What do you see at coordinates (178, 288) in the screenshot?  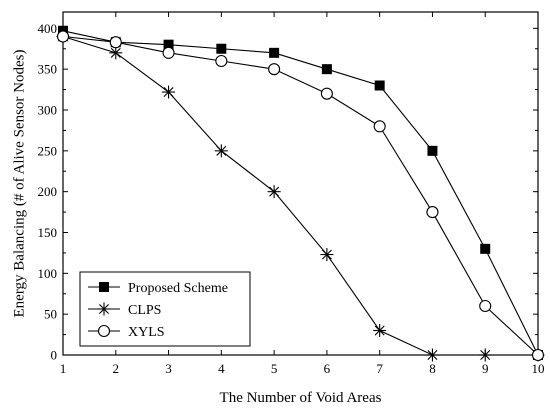 I see `legend-label: Proposed Scheme` at bounding box center [178, 288].